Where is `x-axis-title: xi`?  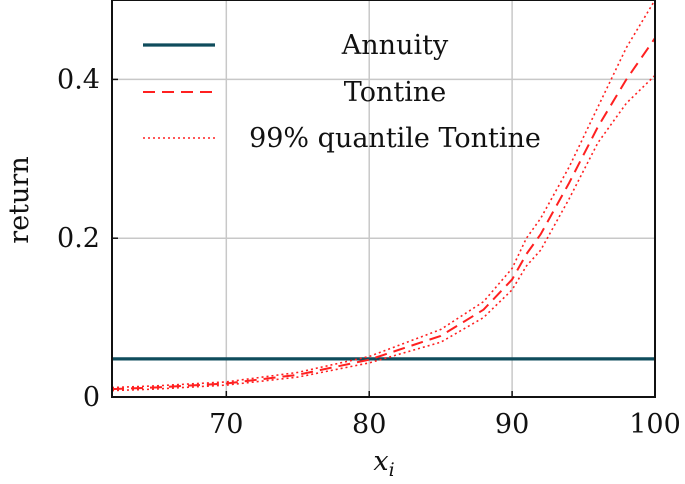
x-axis-title: xi is located at coordinates (383, 463).